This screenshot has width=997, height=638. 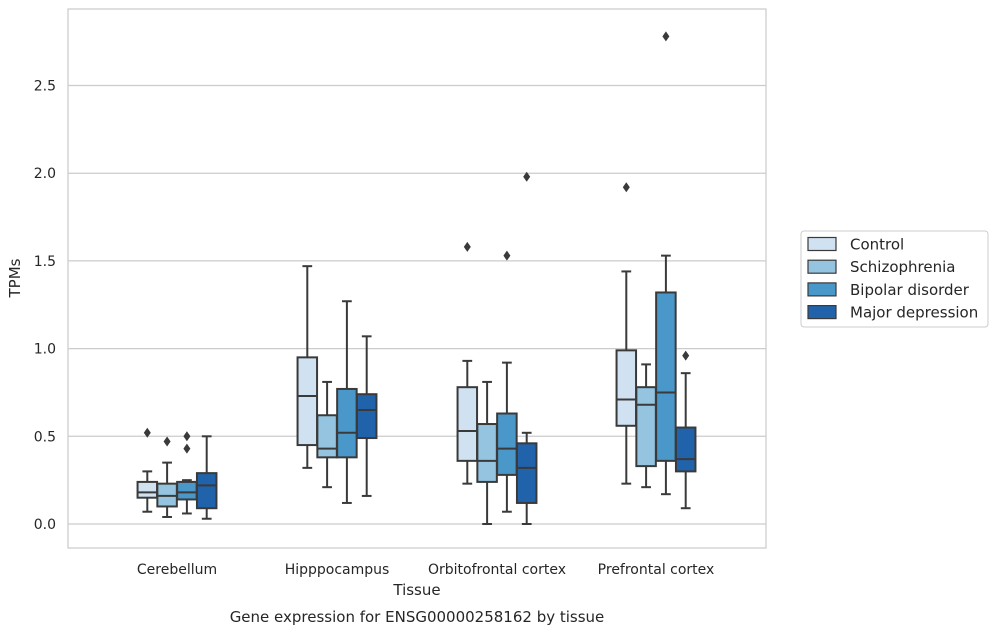 I want to click on y-tick-label: 1.5, so click(x=45, y=262).